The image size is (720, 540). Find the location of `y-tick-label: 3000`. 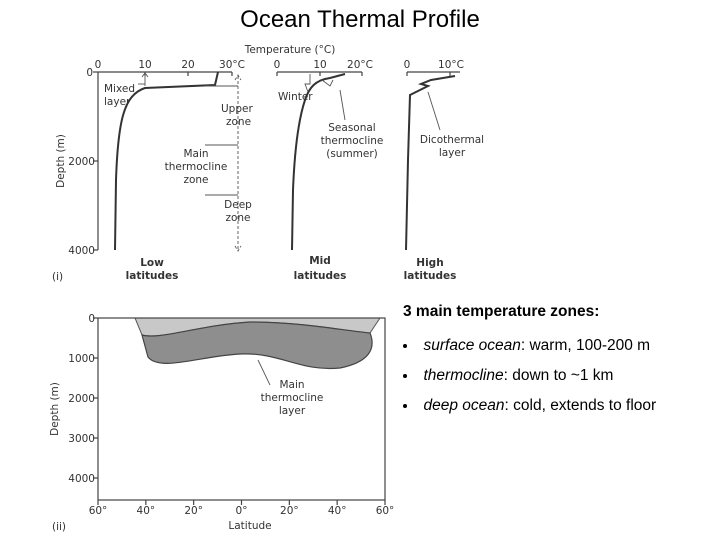

y-tick-label: 3000 is located at coordinates (81, 439).